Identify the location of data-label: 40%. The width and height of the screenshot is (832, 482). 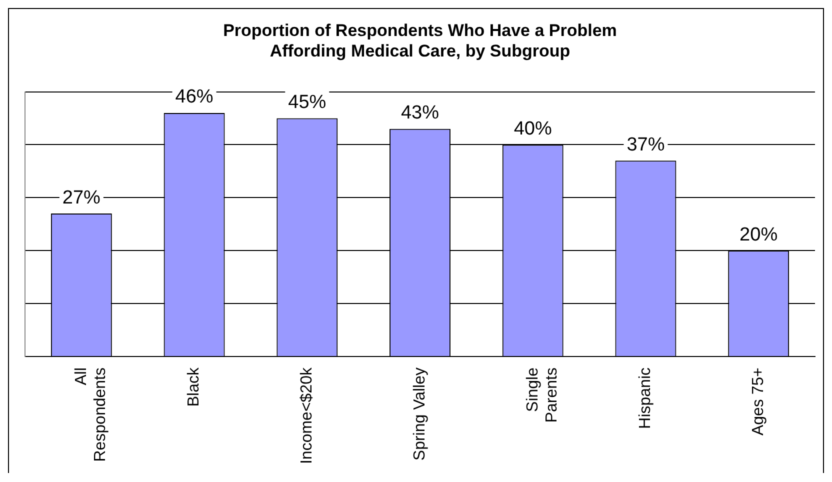
(533, 129).